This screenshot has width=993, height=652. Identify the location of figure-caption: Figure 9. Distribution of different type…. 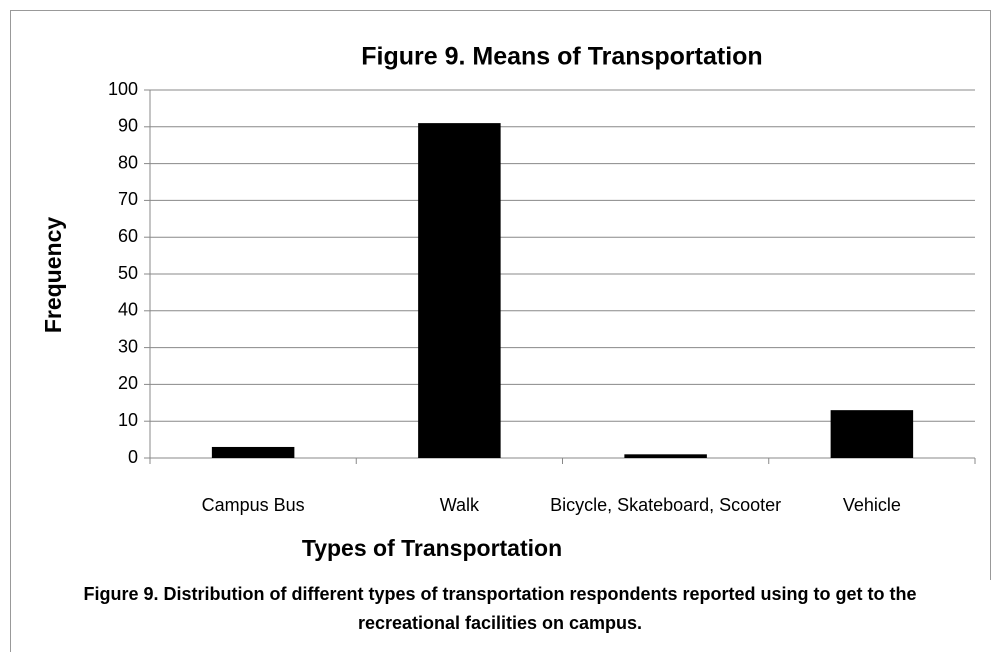
(500, 608).